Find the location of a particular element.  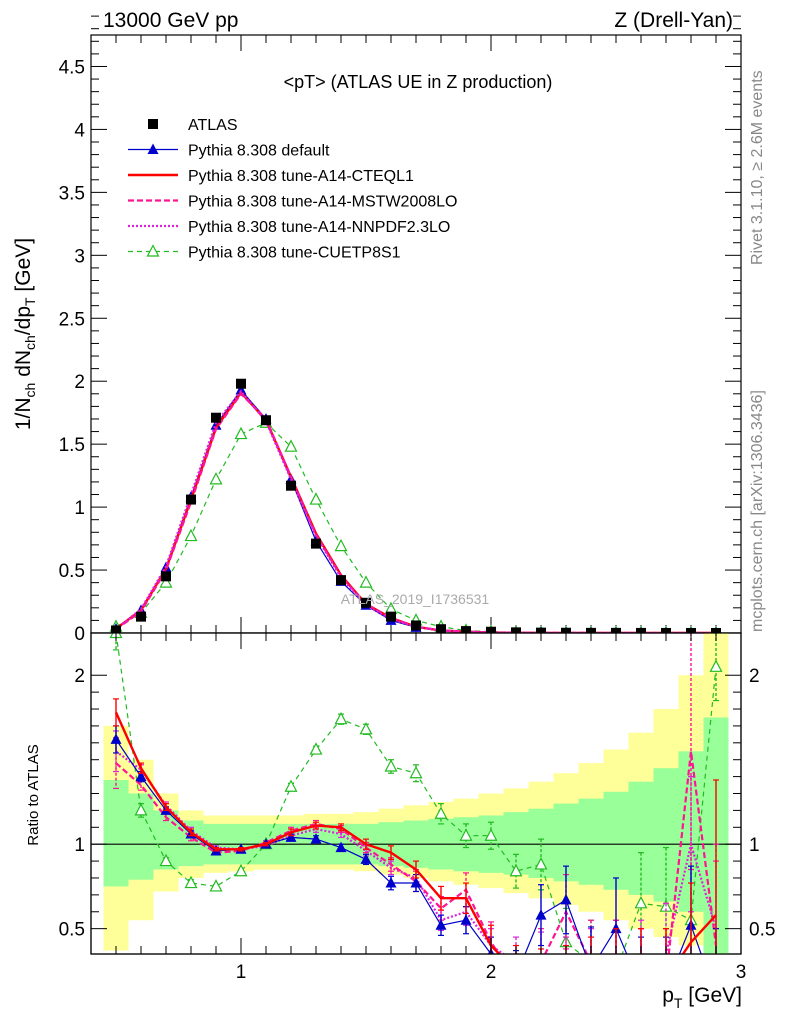

legend-label: ATLAS is located at coordinates (213, 125).